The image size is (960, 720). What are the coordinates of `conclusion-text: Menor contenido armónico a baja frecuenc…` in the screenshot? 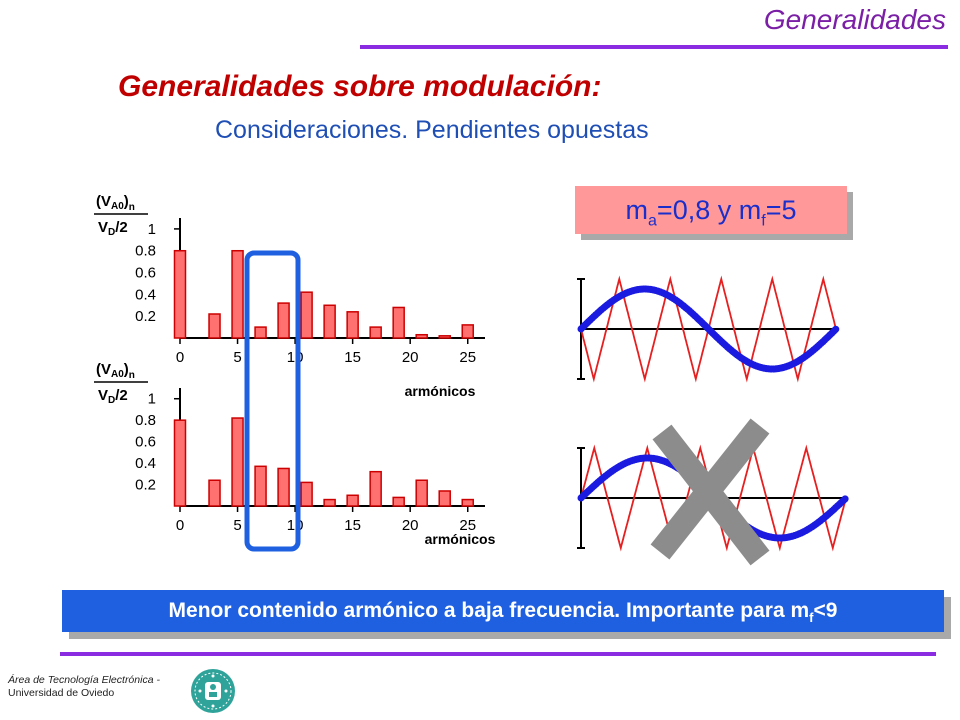 It's located at (489, 610).